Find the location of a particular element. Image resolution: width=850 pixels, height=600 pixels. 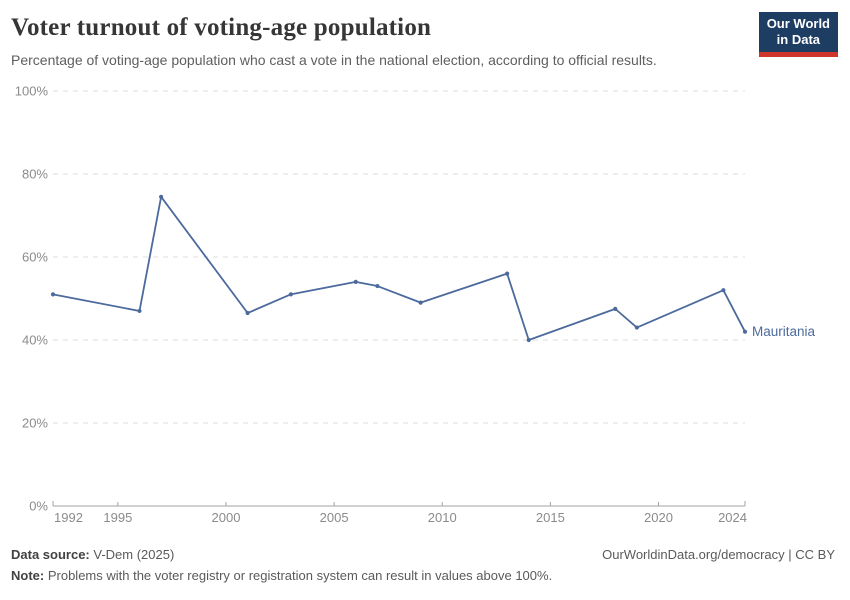

x-tick-label: 2000 is located at coordinates (226, 517).